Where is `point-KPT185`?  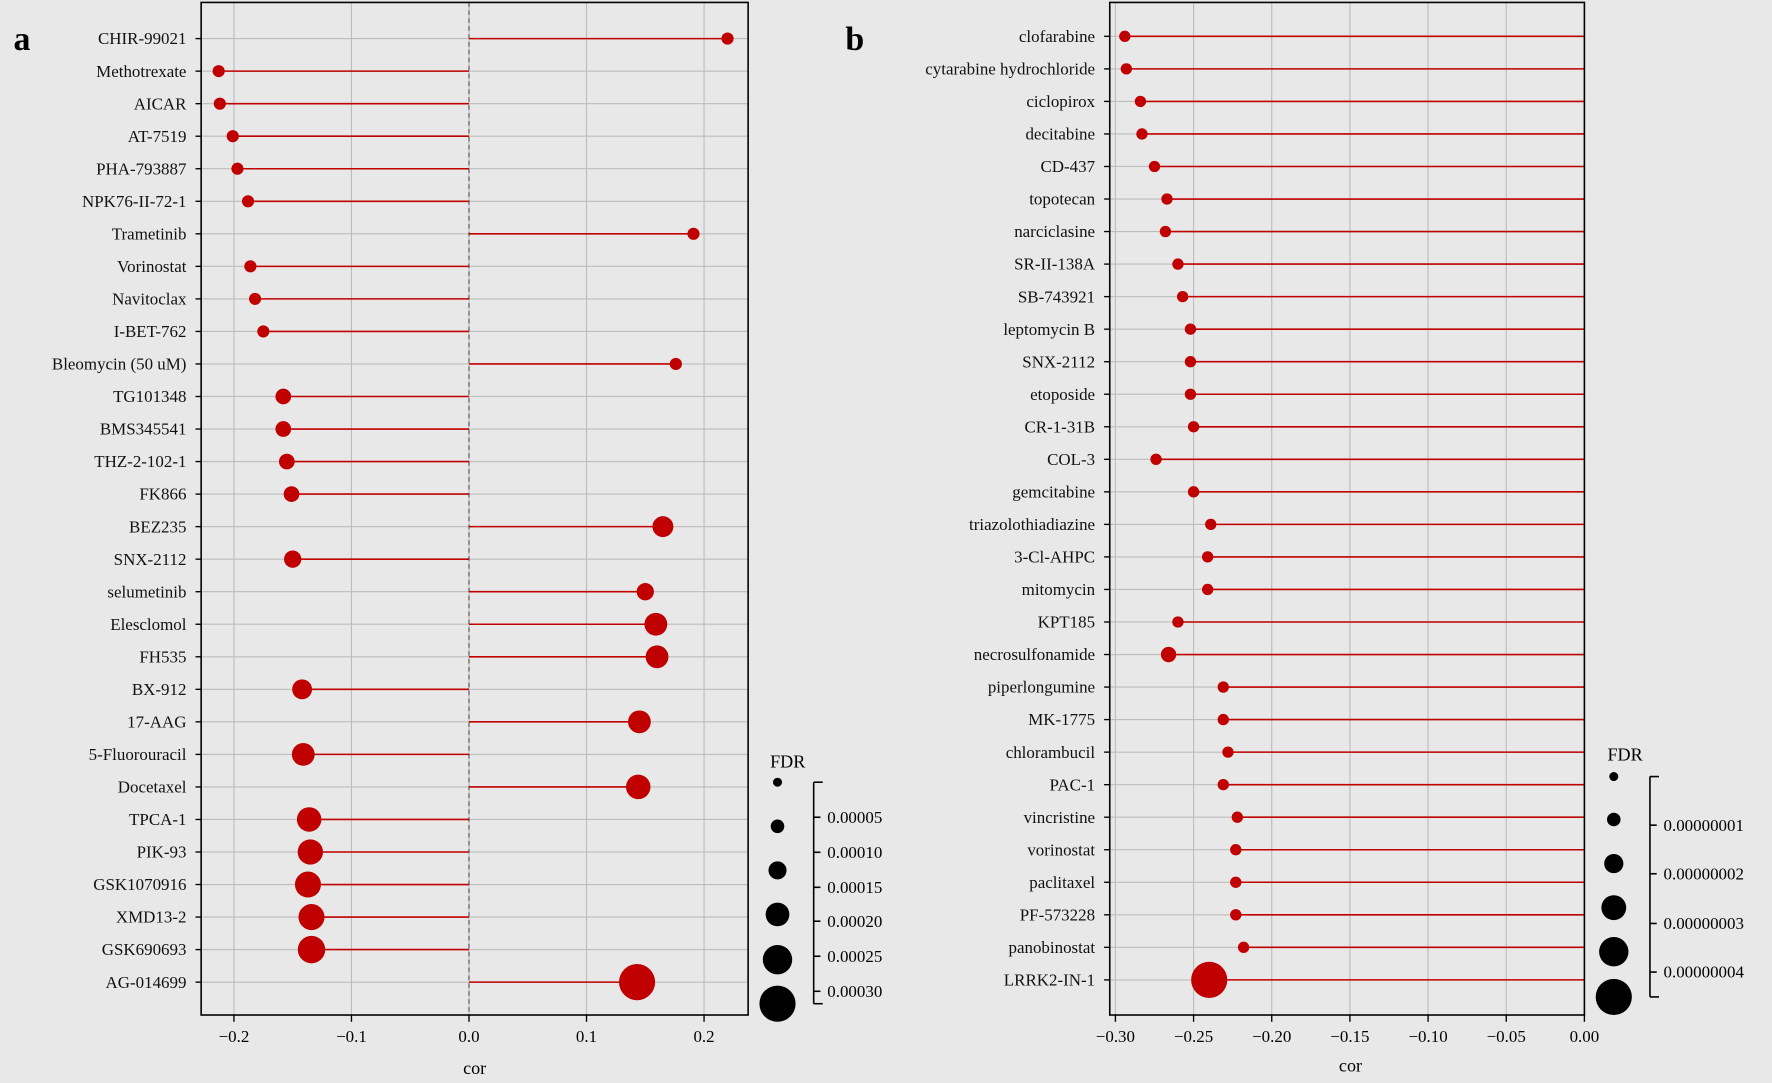 point-KPT185 is located at coordinates (1178, 622).